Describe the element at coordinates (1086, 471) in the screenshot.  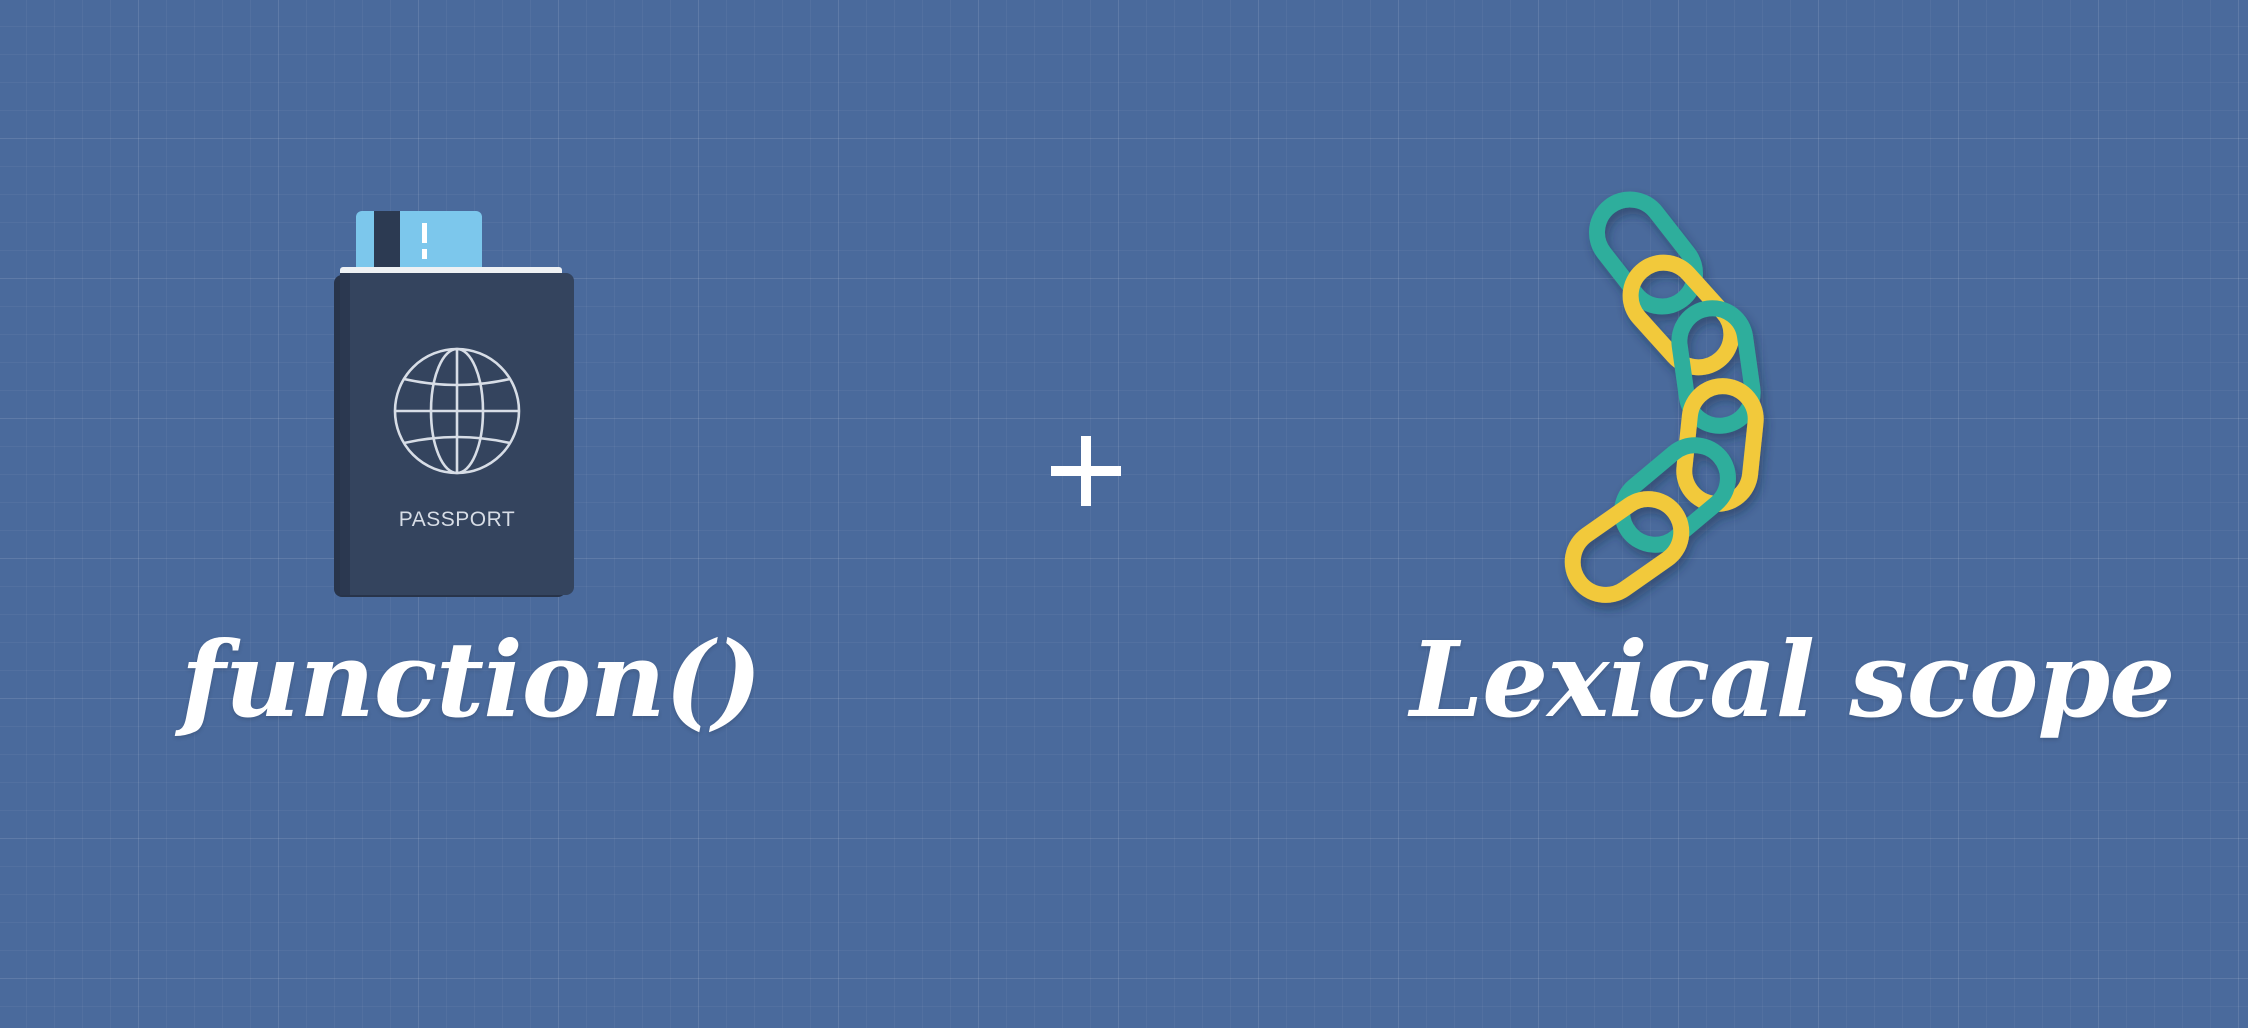
I see `plus-icon` at that location.